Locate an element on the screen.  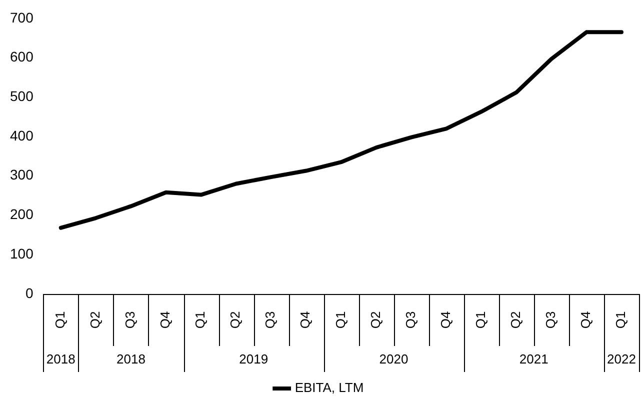
y-tick-label: 300 is located at coordinates (22, 174).